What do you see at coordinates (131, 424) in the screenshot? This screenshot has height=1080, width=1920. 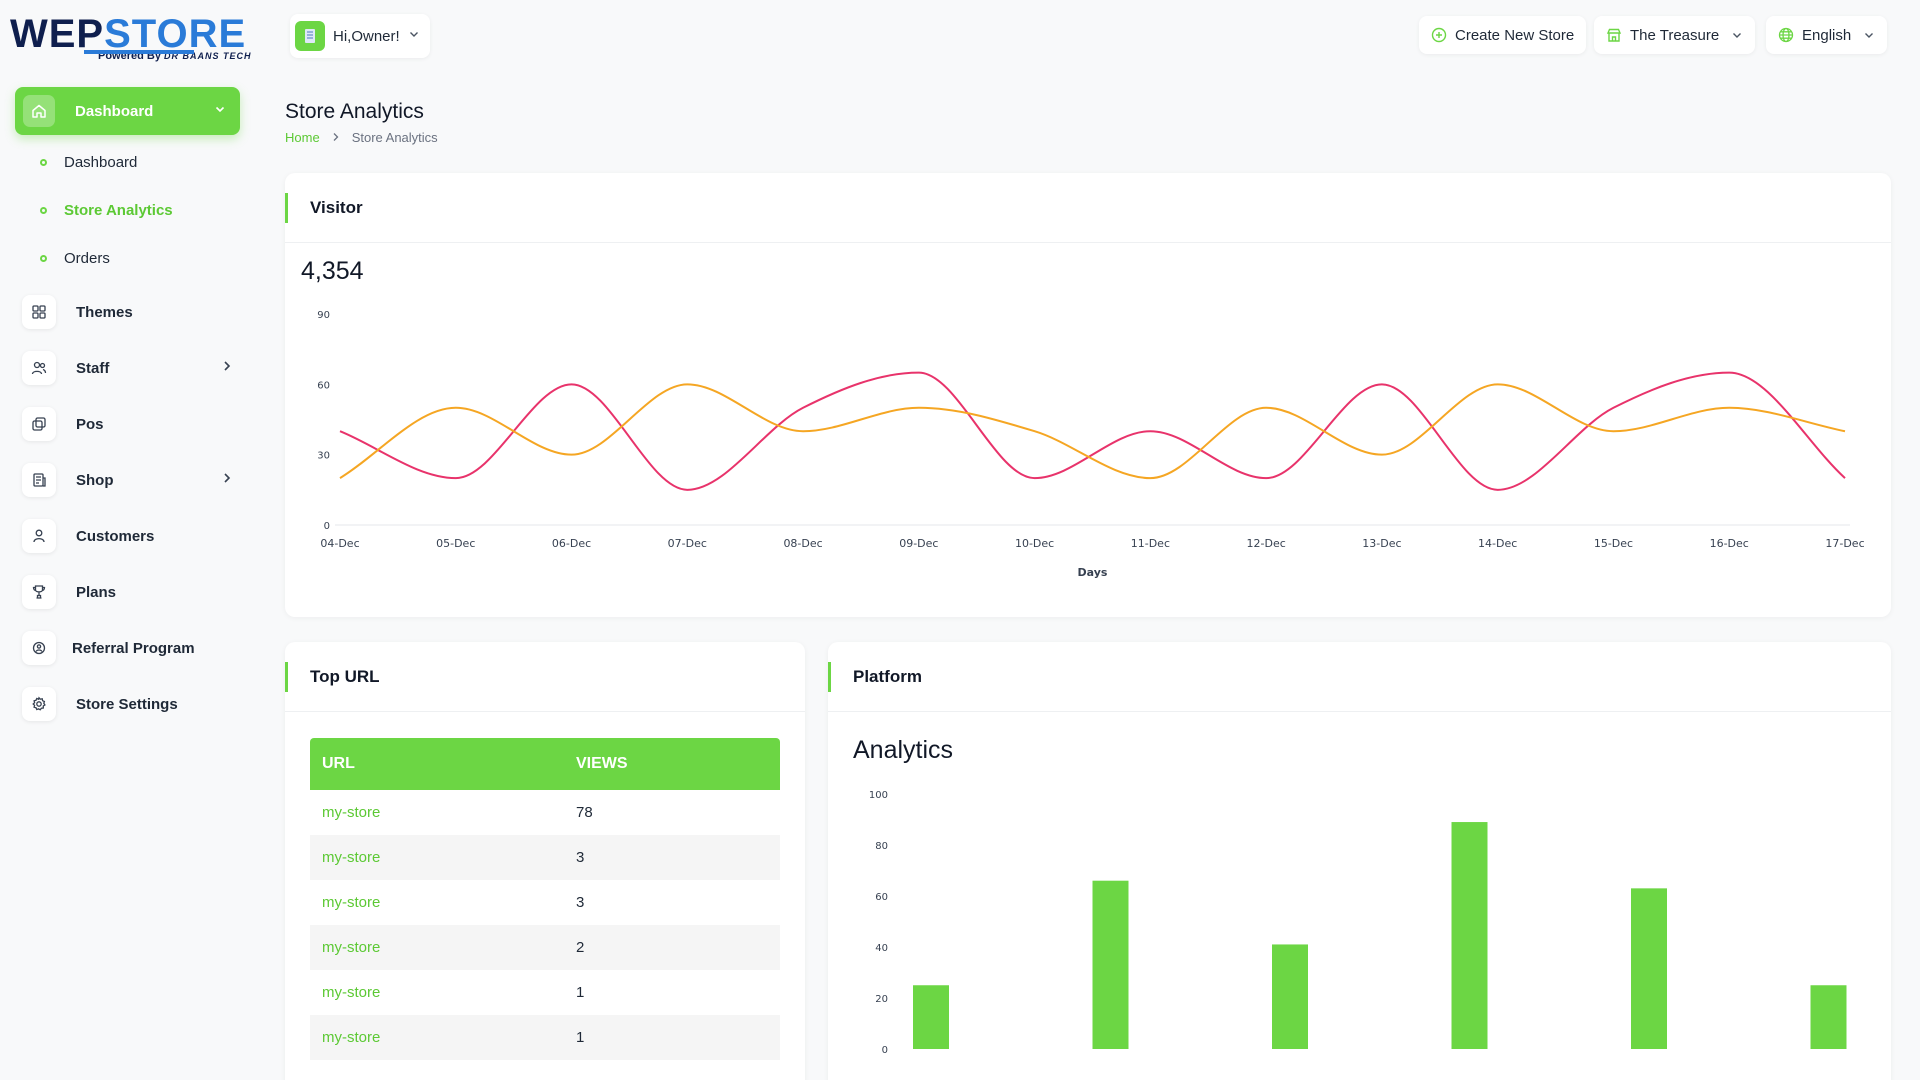 I see `sidebar-item-pos: Pos` at bounding box center [131, 424].